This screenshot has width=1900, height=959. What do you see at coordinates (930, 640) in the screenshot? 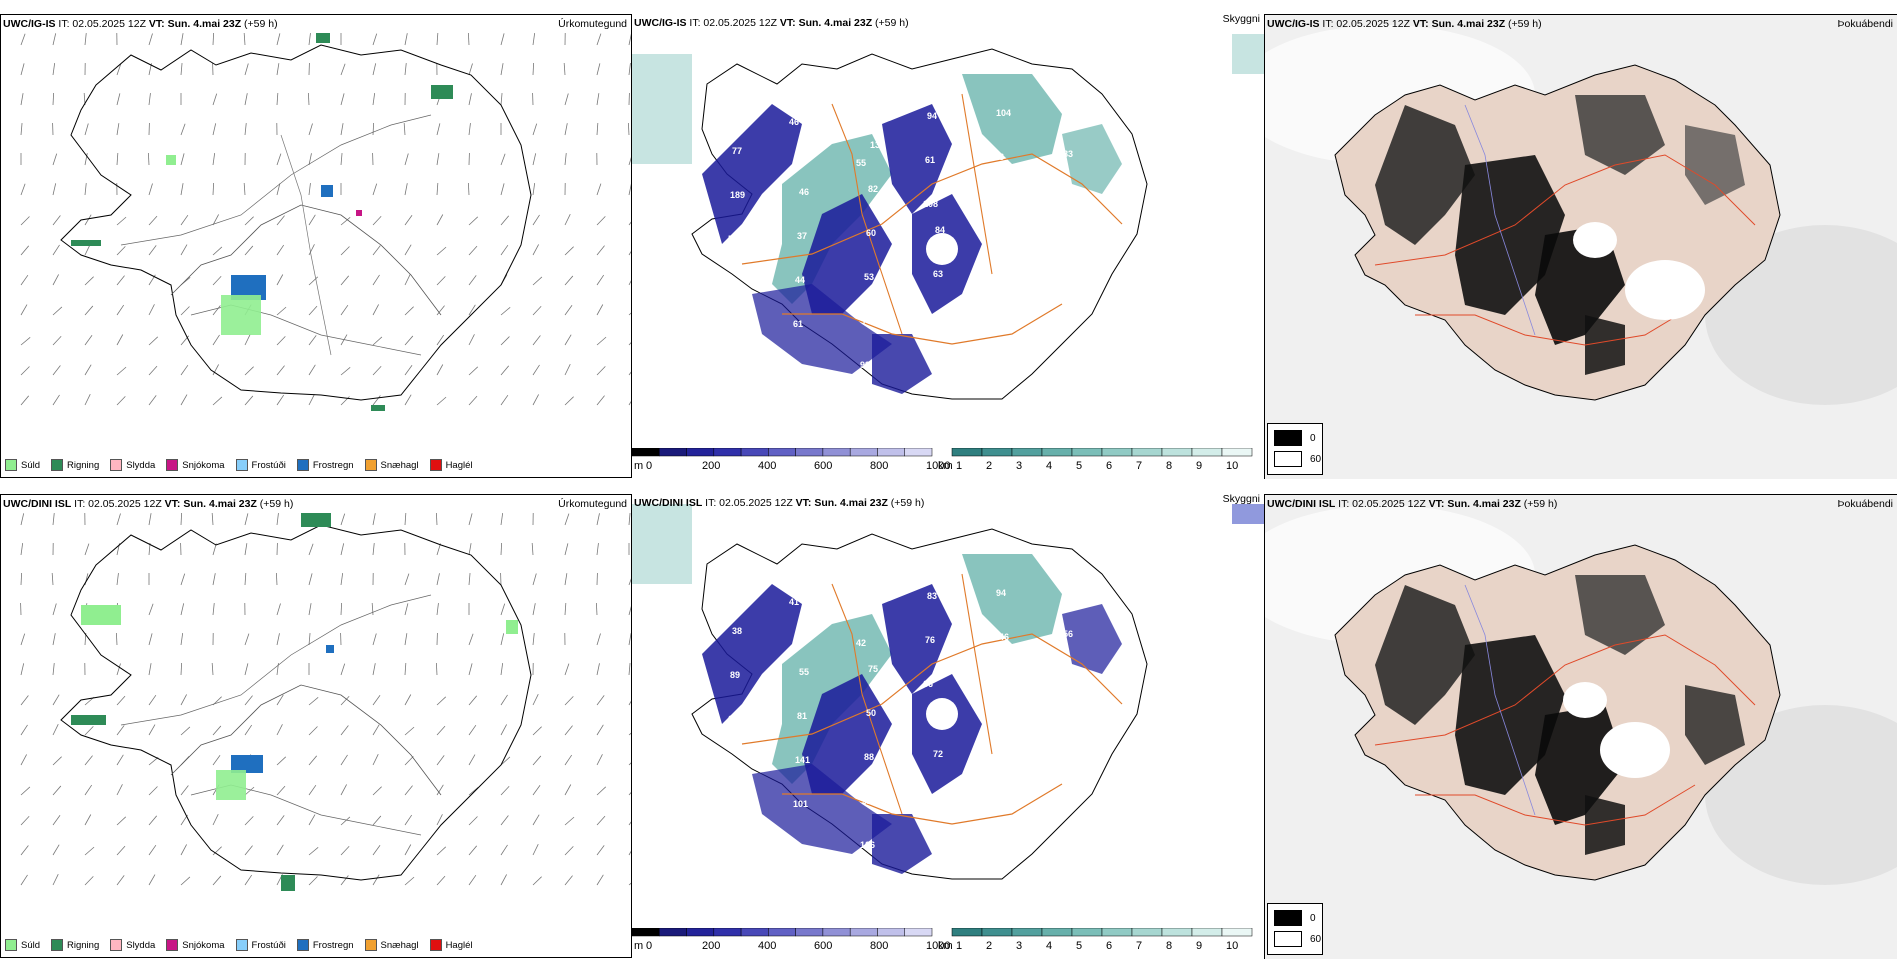
I see `cloud-base-label: 76` at bounding box center [930, 640].